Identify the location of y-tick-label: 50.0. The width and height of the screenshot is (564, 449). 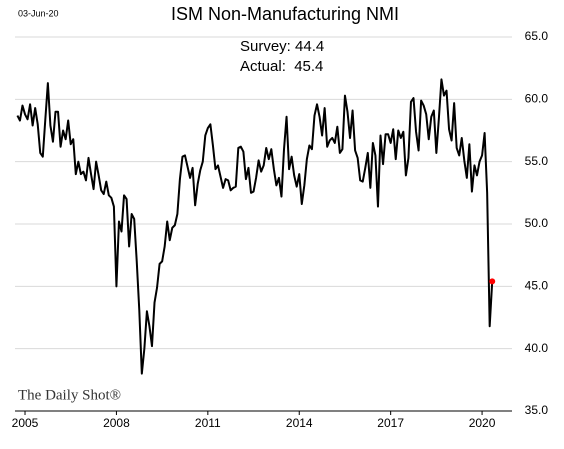
(537, 223).